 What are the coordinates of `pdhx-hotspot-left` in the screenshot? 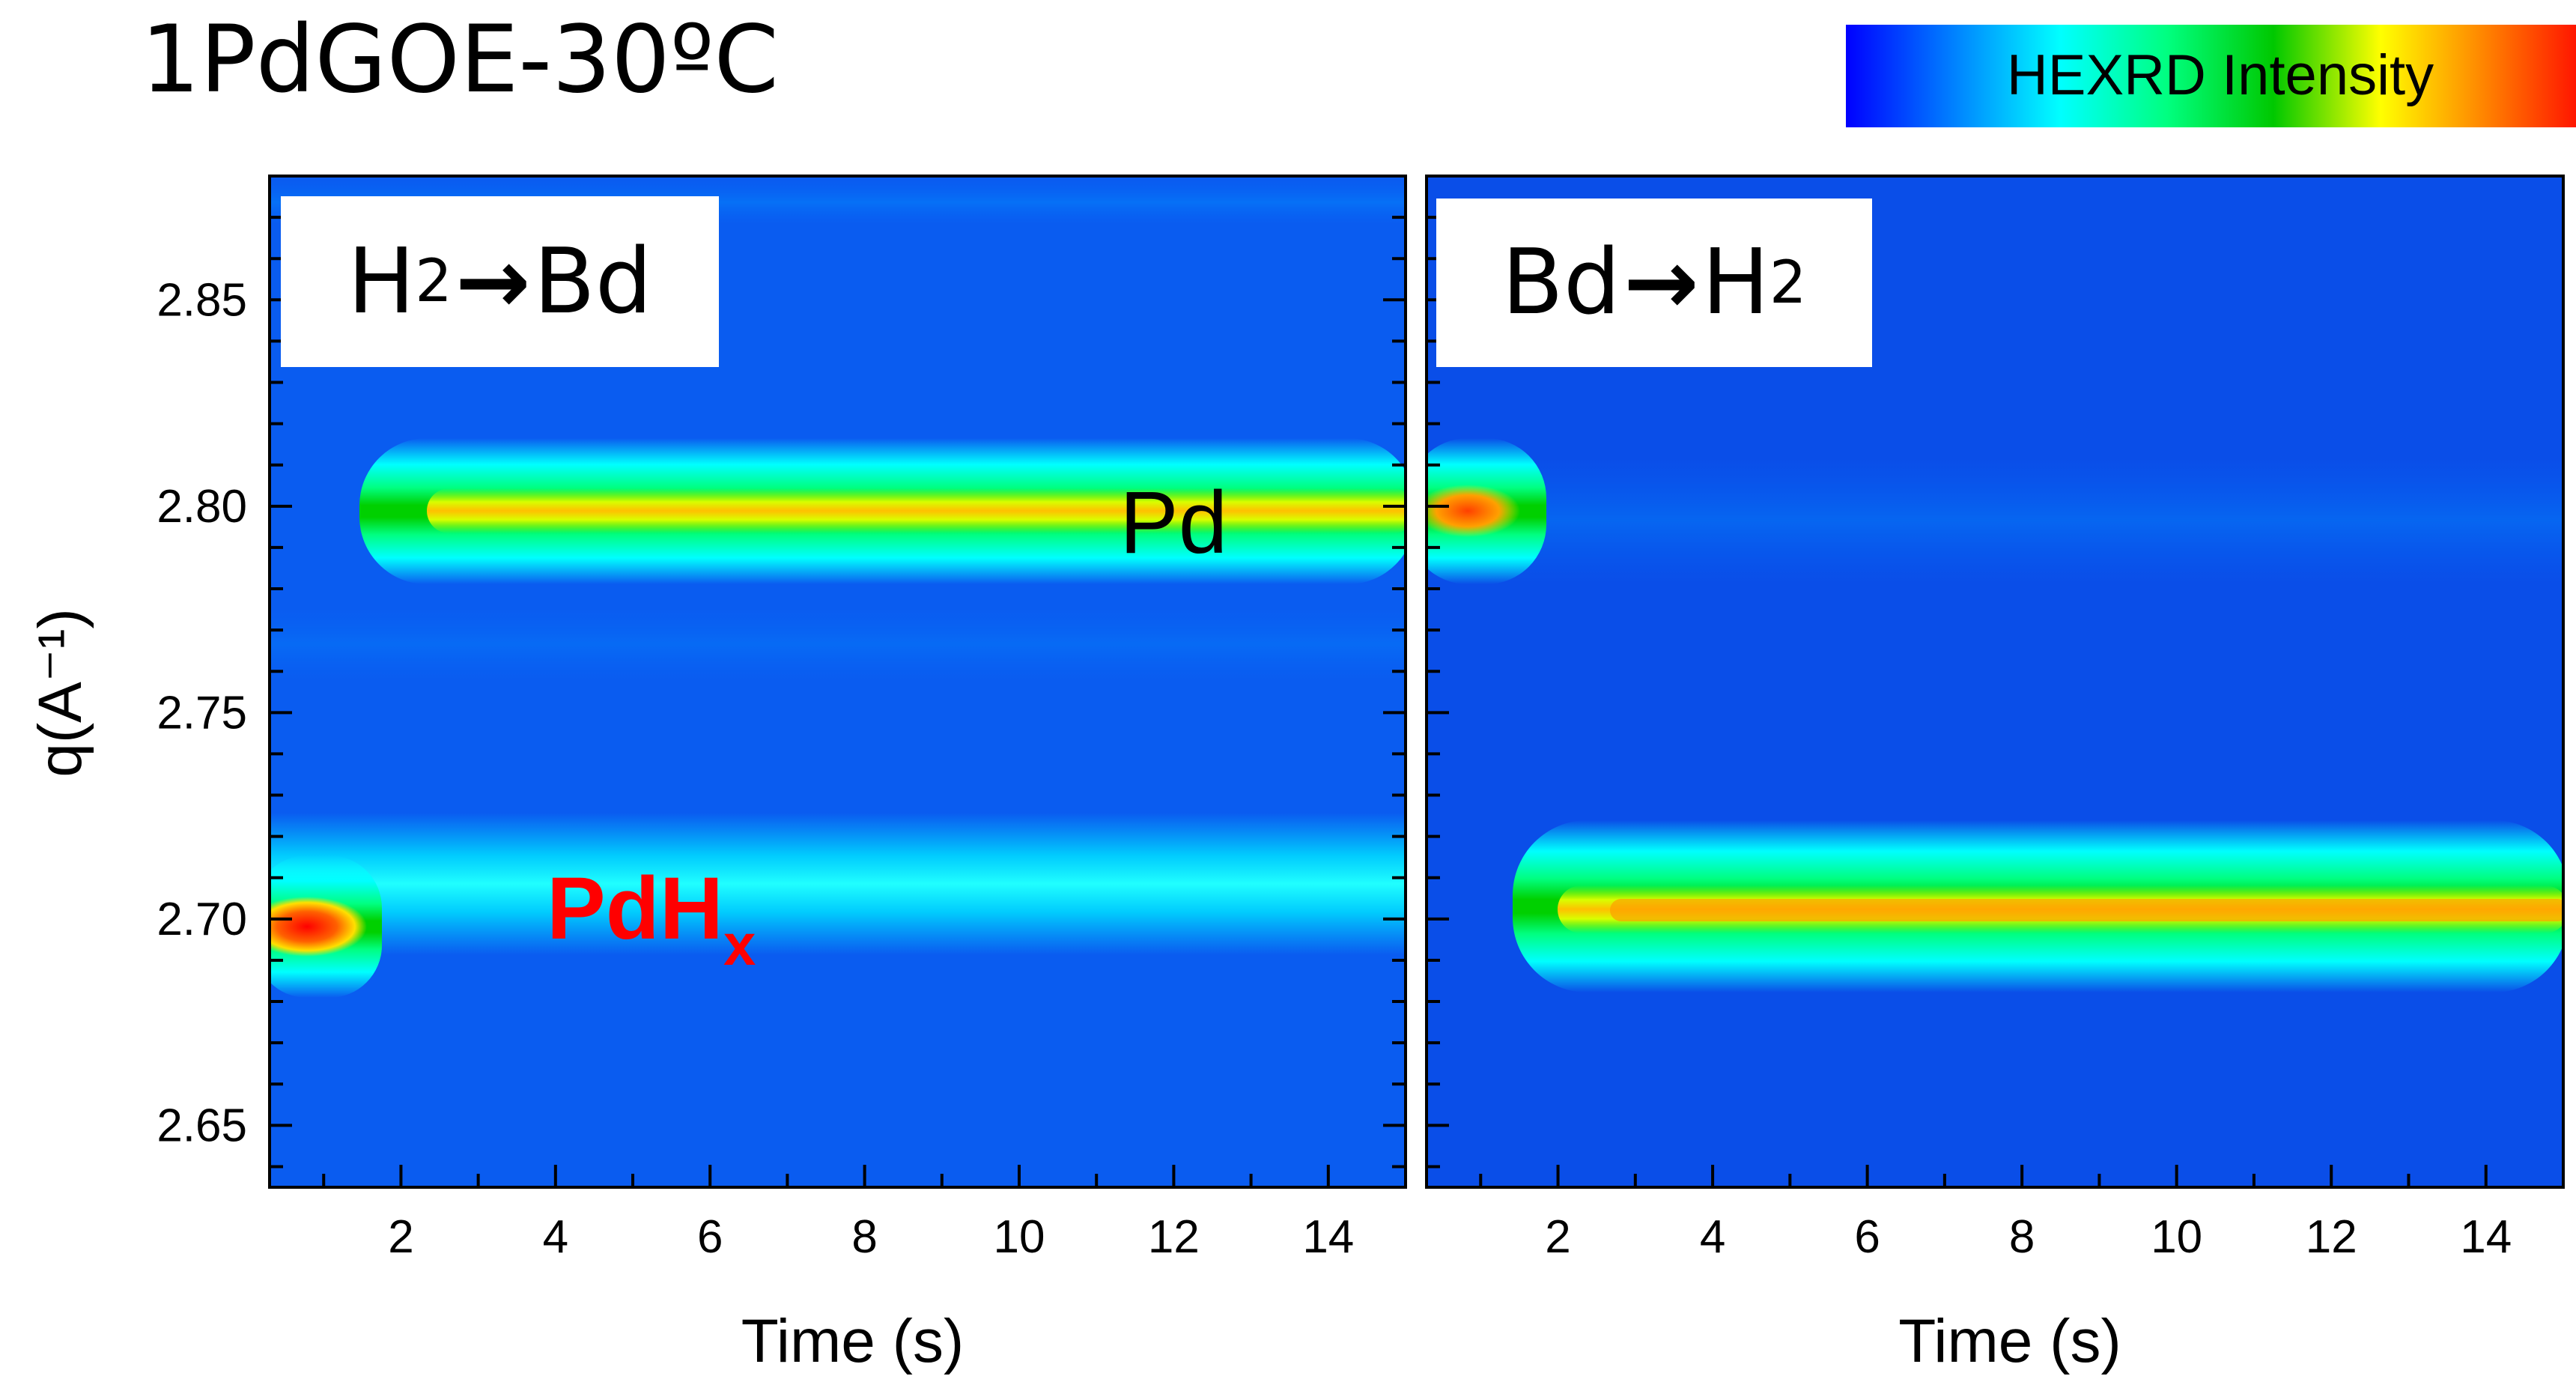 It's located at (318, 927).